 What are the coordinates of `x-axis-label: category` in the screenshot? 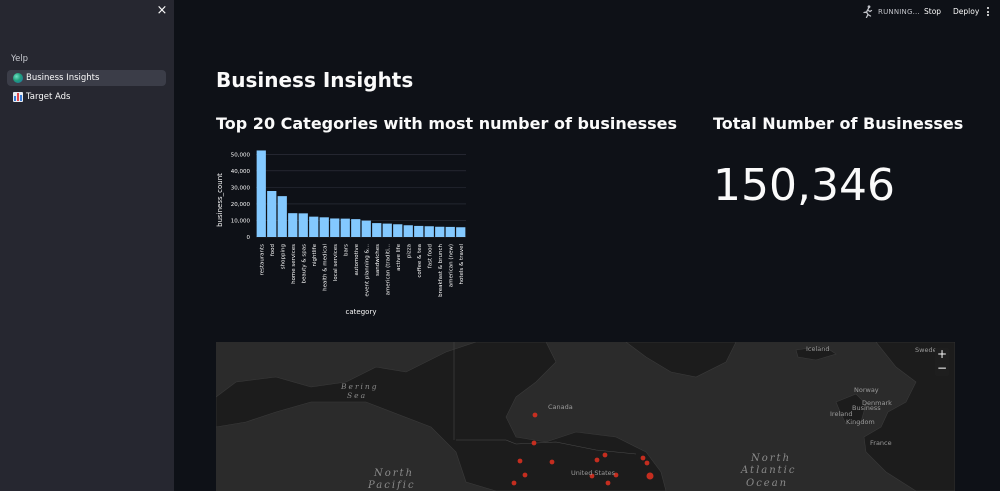 It's located at (361, 312).